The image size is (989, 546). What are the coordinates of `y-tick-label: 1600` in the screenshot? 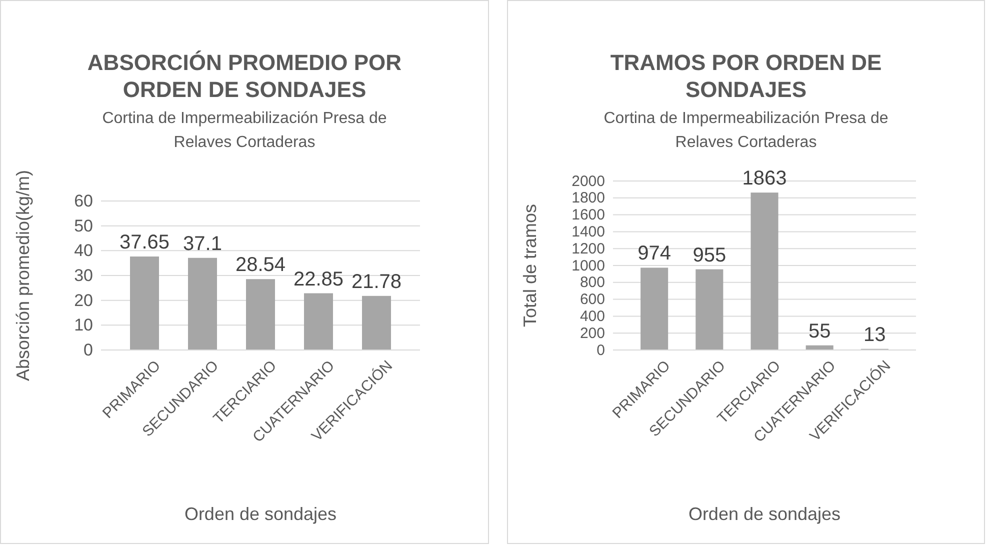 It's located at (588, 215).